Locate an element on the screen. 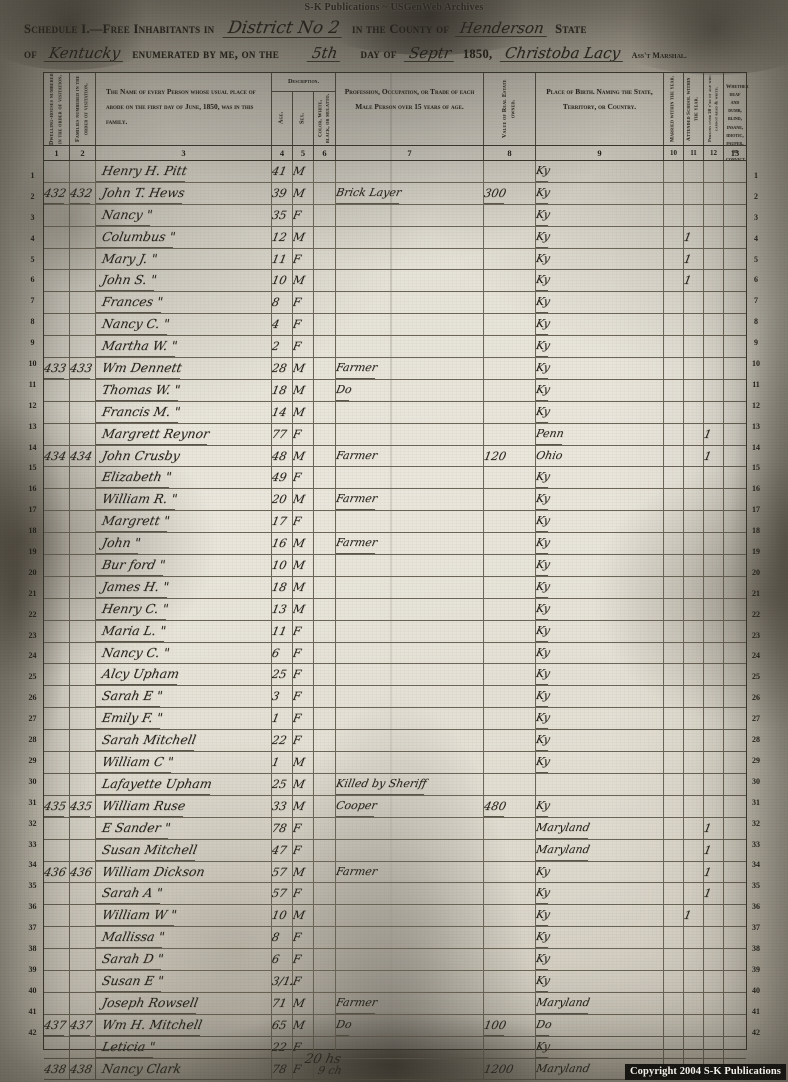  value-fam: 437 is located at coordinates (82, 1025).